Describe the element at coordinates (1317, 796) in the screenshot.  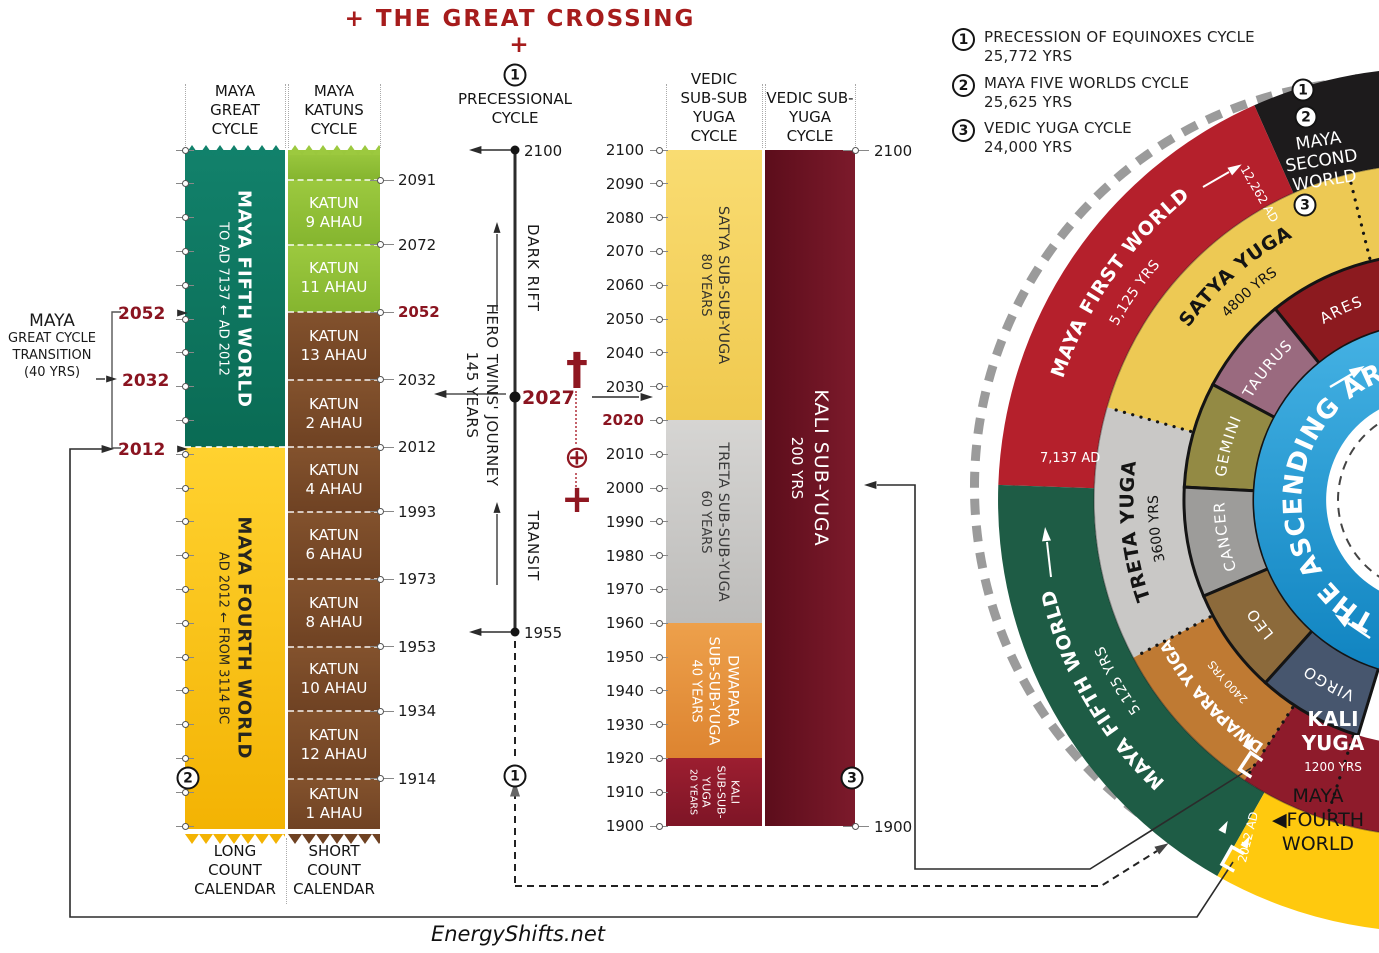
I see `maya-fourth-world-label: MAYA` at that location.